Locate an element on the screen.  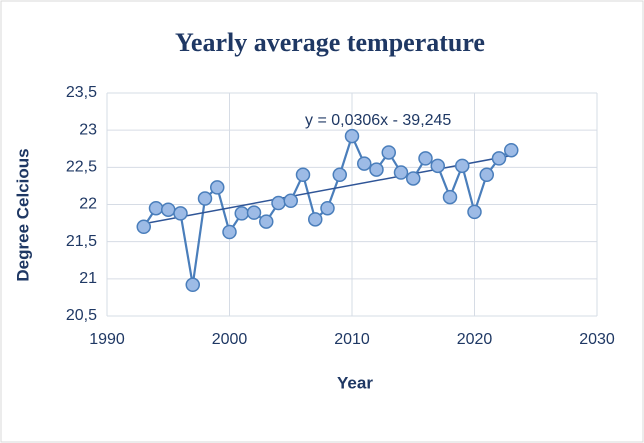
y-tick-label: 20,5 is located at coordinates (81, 315).